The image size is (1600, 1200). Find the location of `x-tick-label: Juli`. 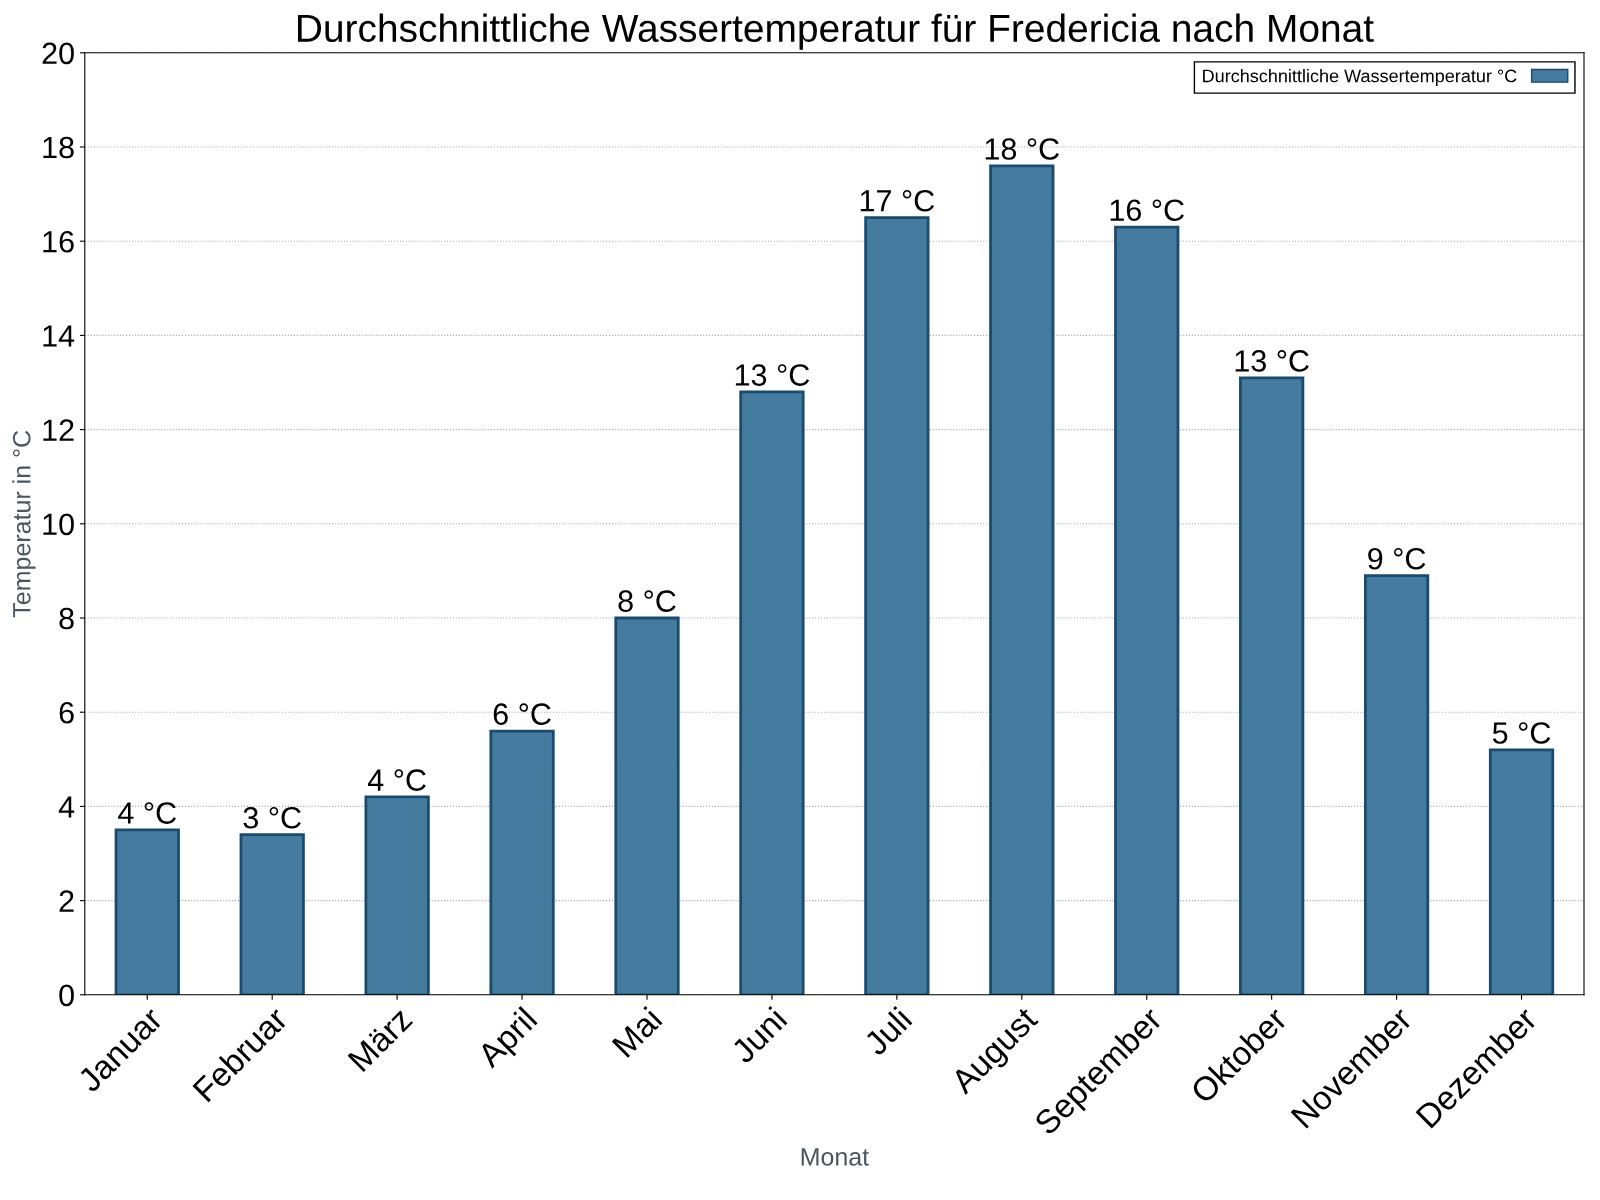

x-tick-label: Juli is located at coordinates (887, 1031).